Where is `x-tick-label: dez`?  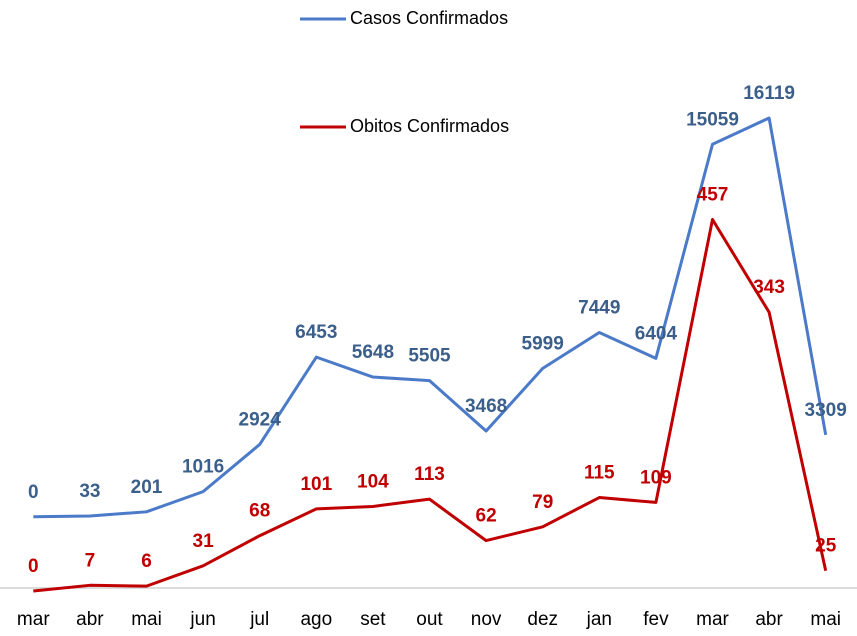 x-tick-label: dez is located at coordinates (542, 619).